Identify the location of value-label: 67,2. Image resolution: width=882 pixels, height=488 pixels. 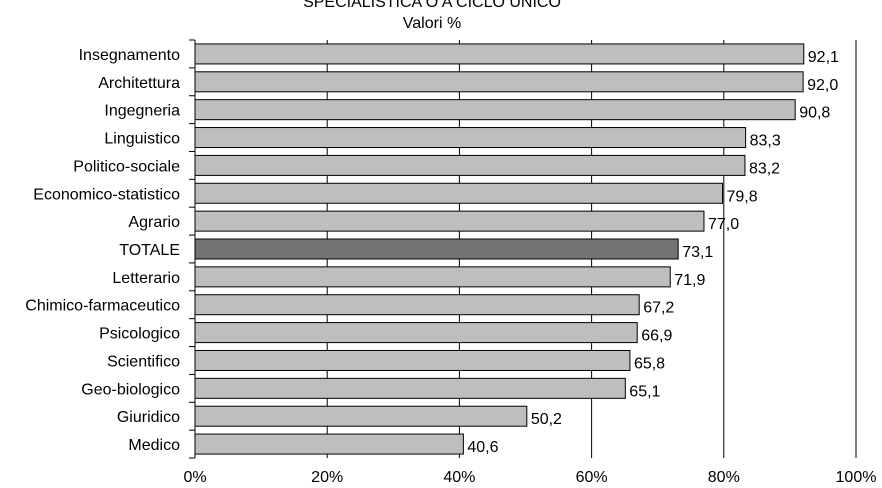
(658, 308).